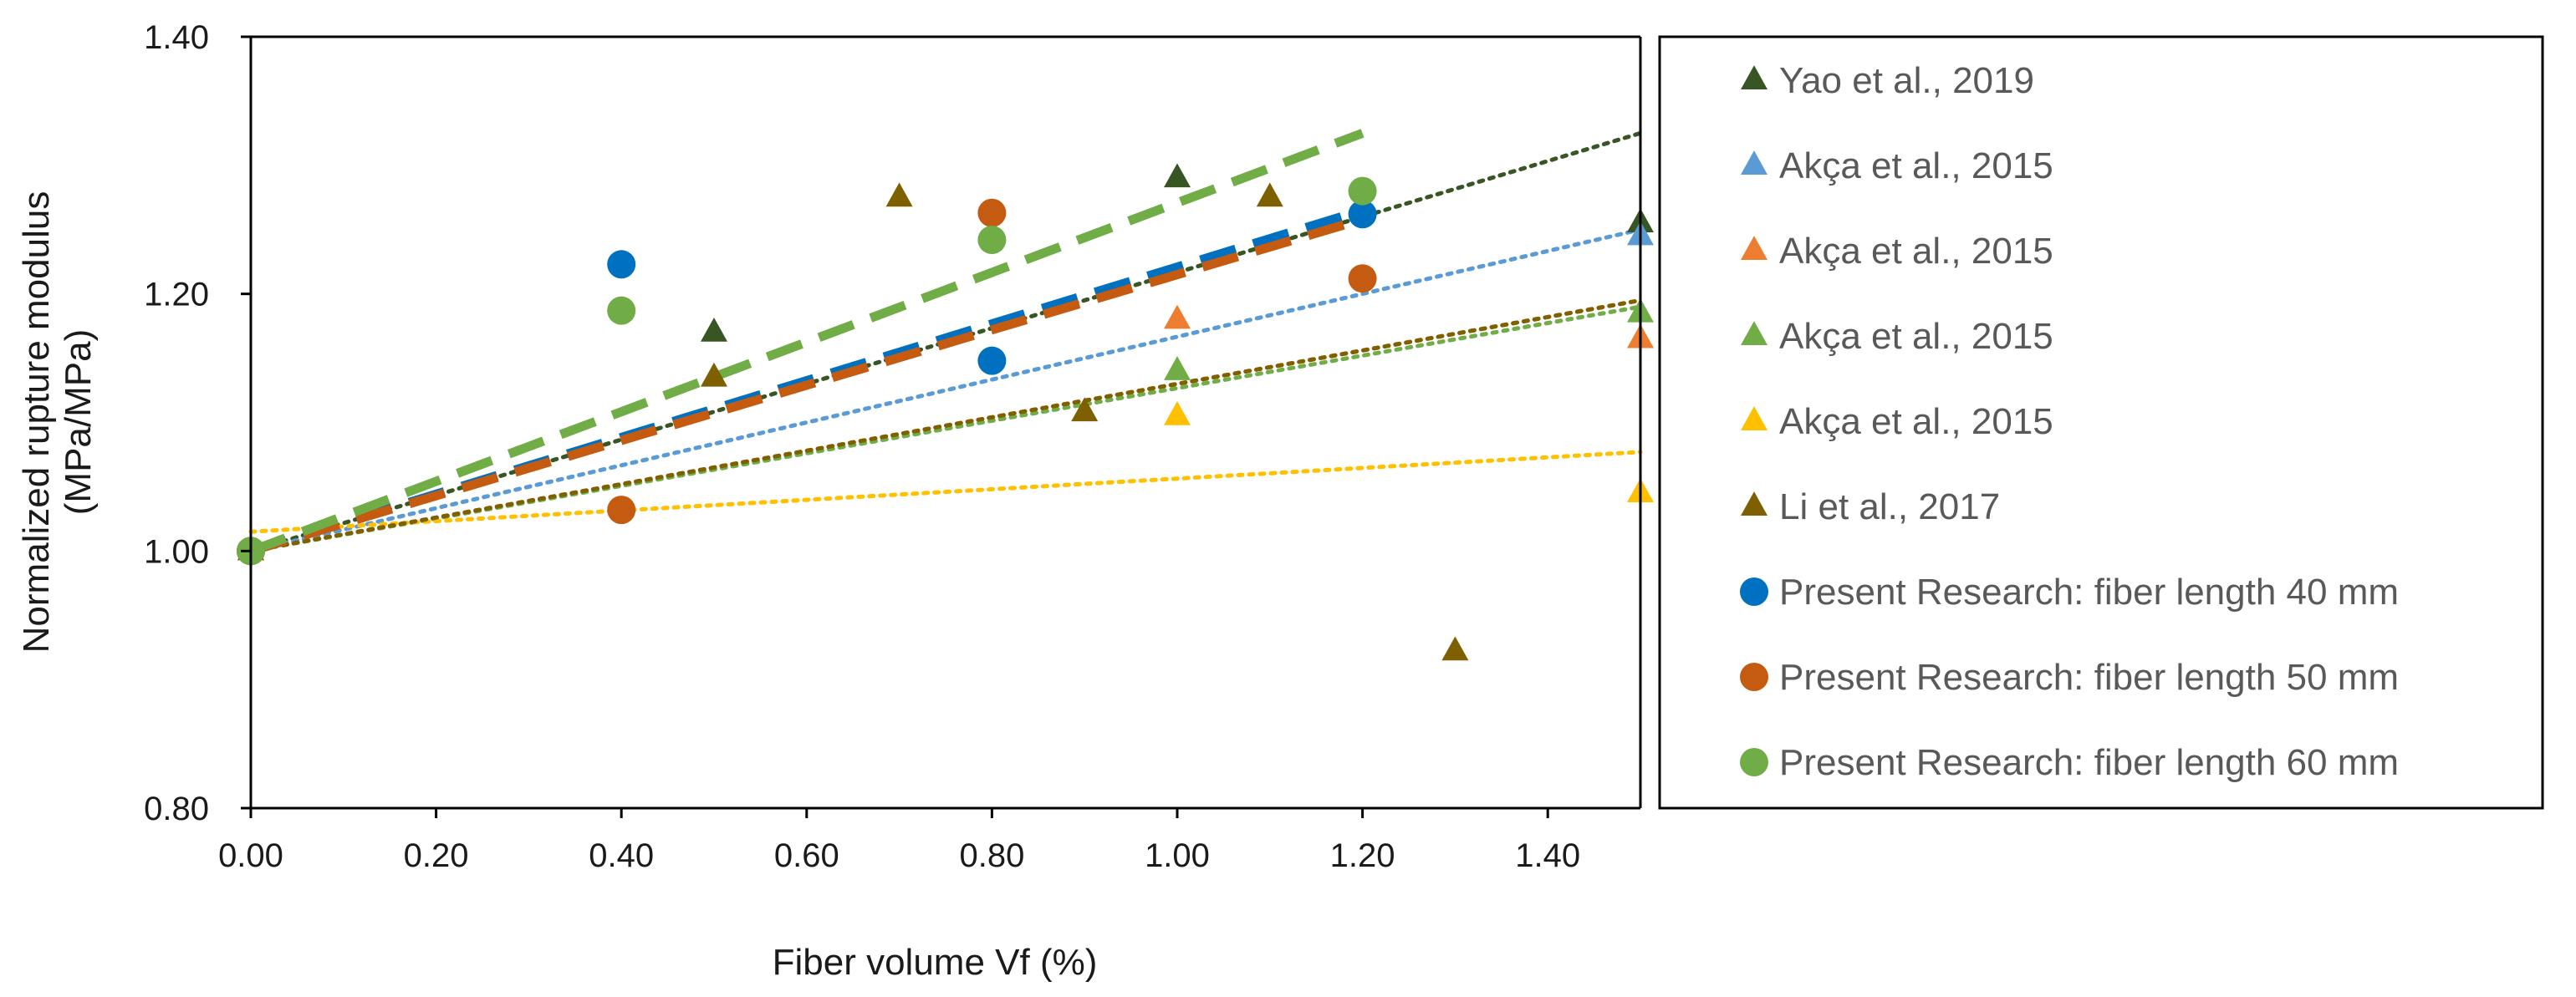 The width and height of the screenshot is (2576, 997). I want to click on legend-item: Present Research: fiber length 60 mm, so click(2069, 762).